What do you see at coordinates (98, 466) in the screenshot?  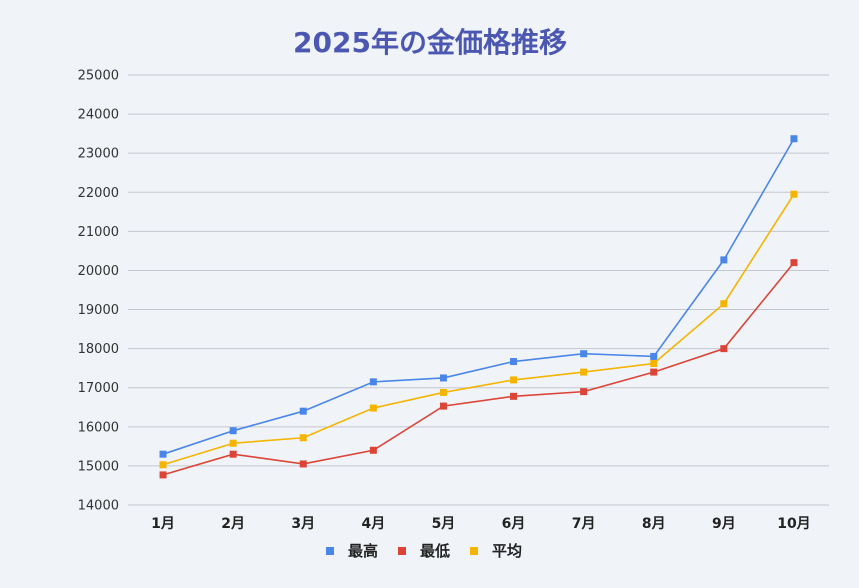 I see `y-tick-label: 15000` at bounding box center [98, 466].